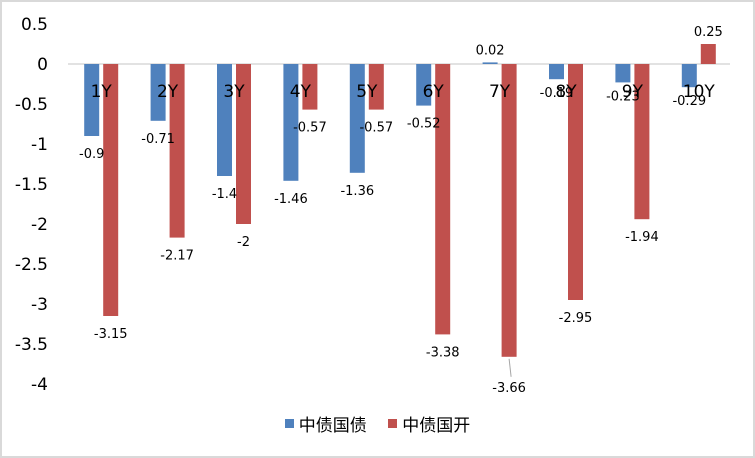 The width and height of the screenshot is (755, 458). What do you see at coordinates (291, 122) in the screenshot?
I see `bar-treasury-4Y` at bounding box center [291, 122].